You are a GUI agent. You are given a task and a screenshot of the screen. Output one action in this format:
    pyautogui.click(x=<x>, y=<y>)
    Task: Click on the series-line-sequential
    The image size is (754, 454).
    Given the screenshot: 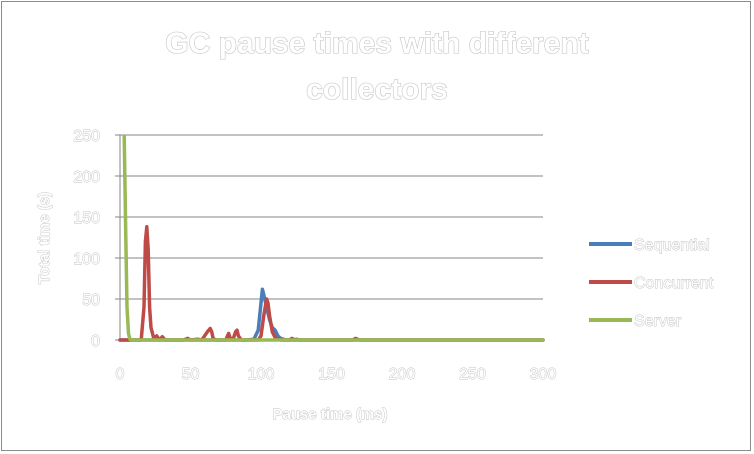 What is the action you would take?
    pyautogui.click(x=331, y=314)
    